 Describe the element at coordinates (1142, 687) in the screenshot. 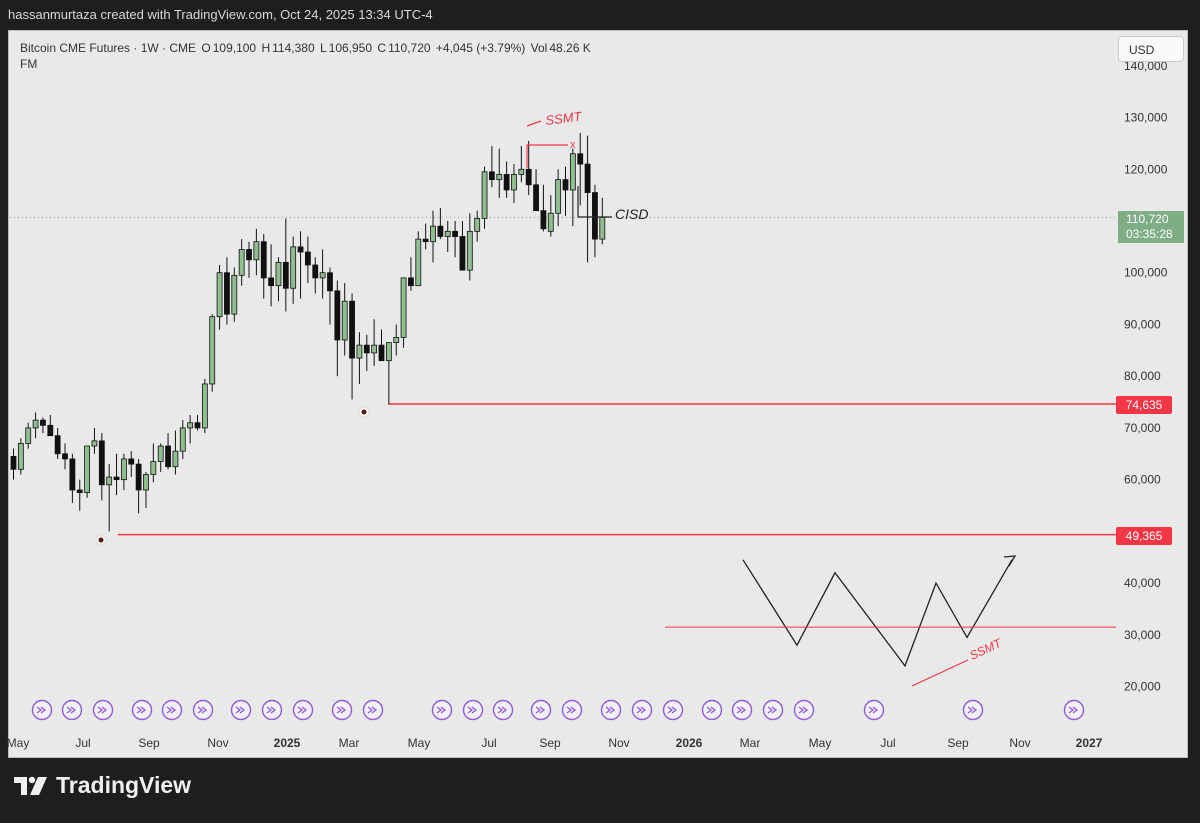

I see `y-tick-label: 20,000` at that location.